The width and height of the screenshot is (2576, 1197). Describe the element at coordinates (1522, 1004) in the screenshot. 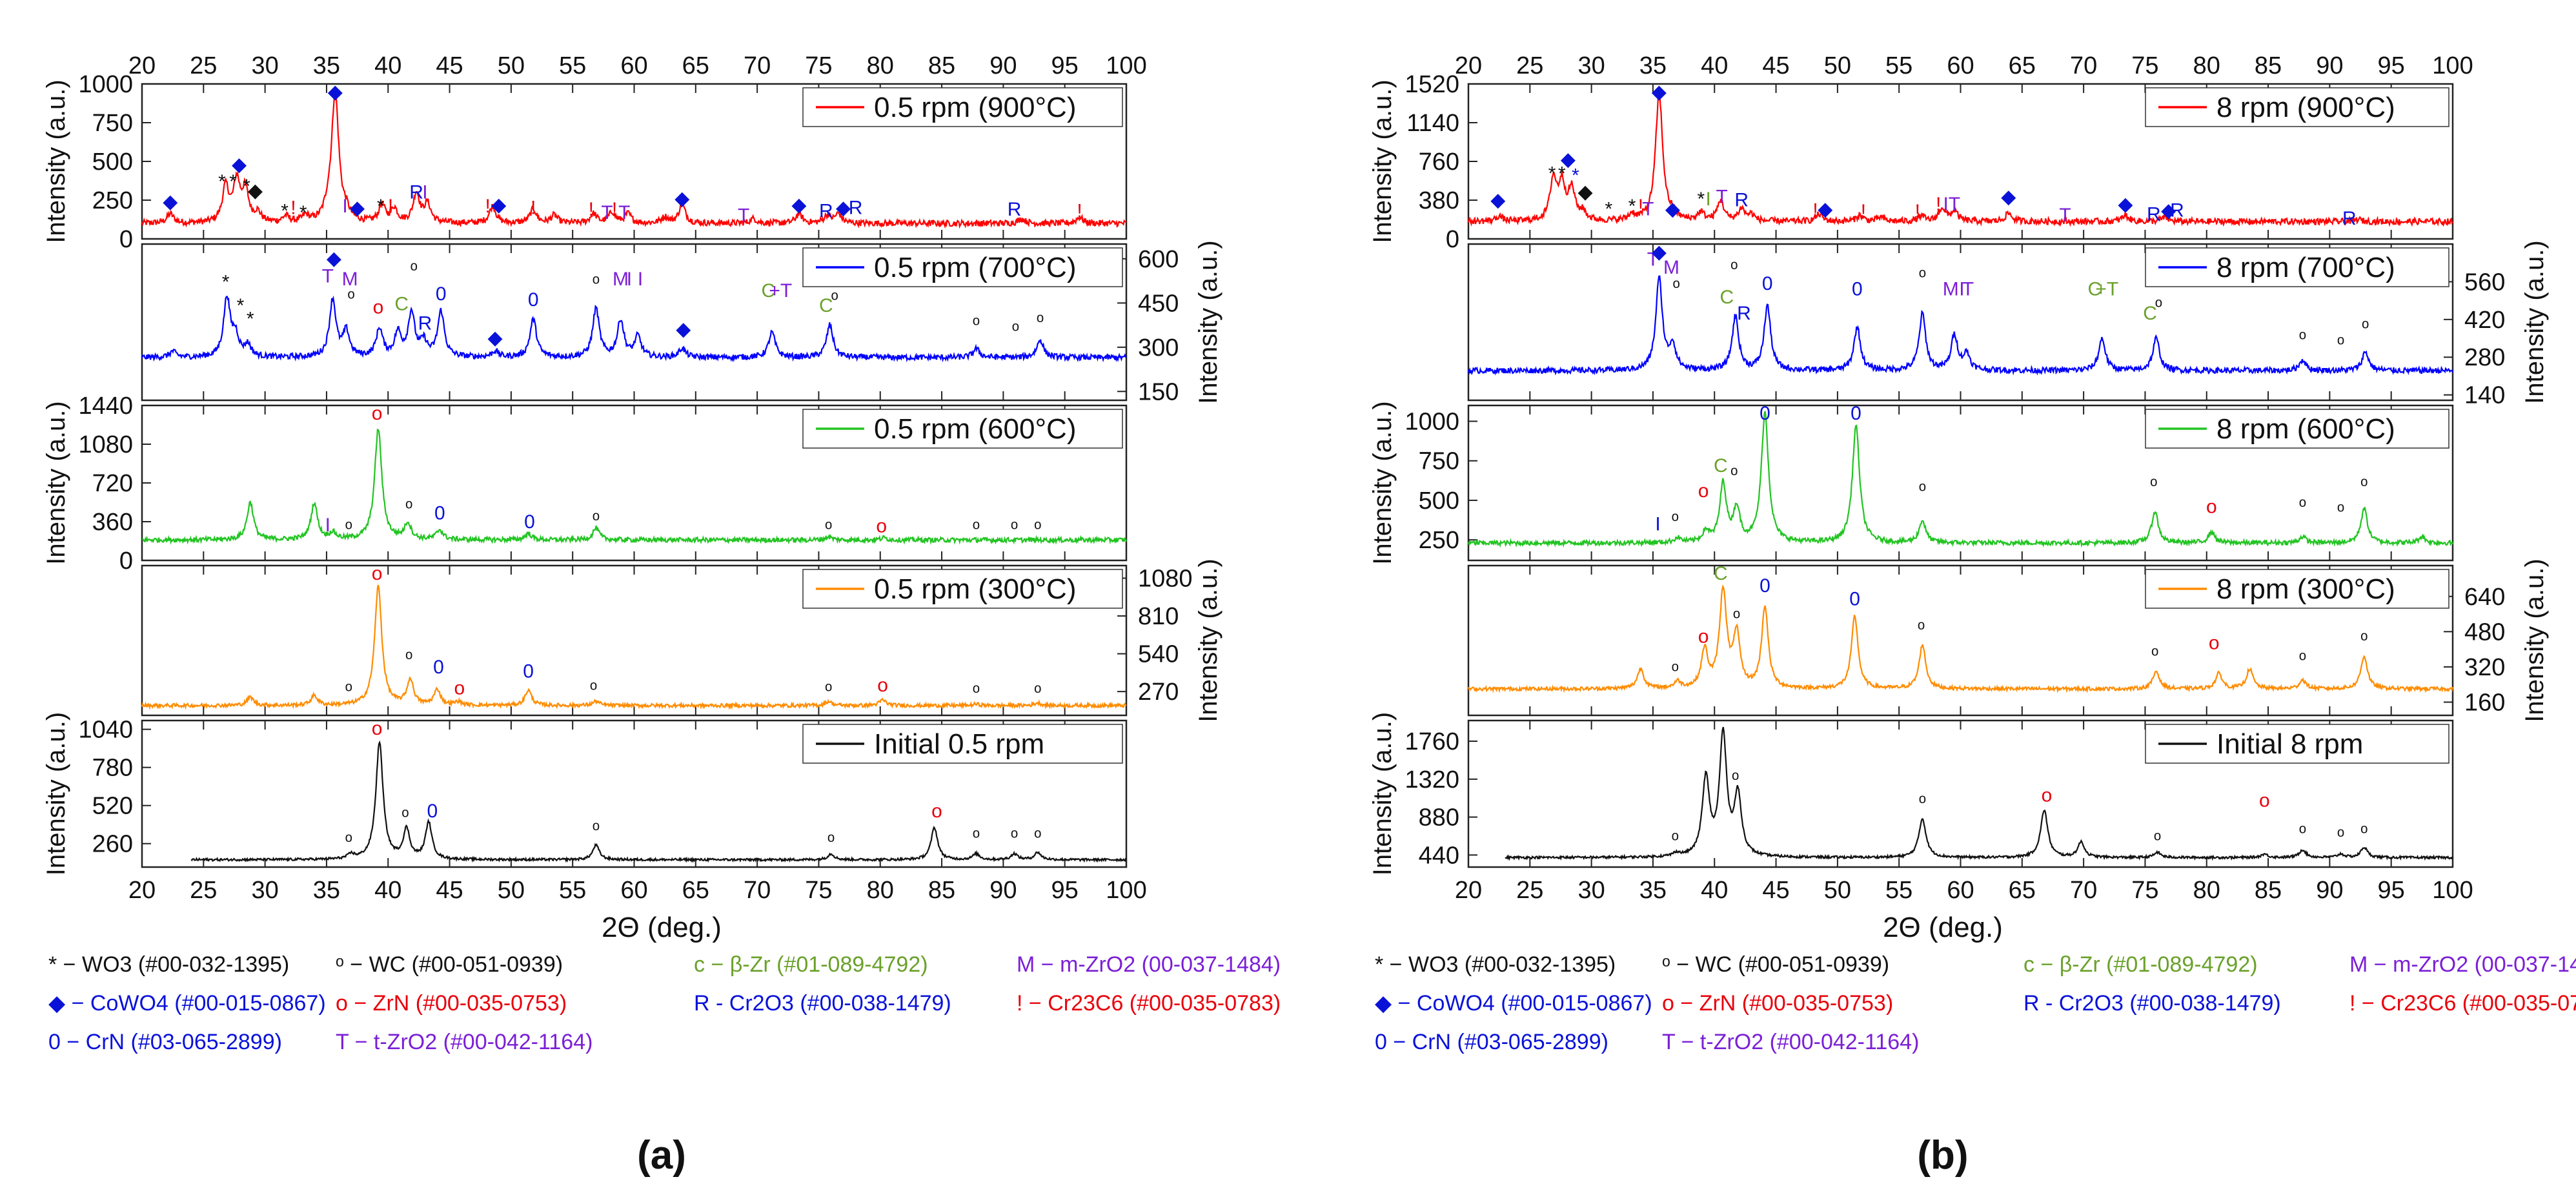

I see `phase-legend-text: − CoWO4 (#00-015-0867)` at that location.